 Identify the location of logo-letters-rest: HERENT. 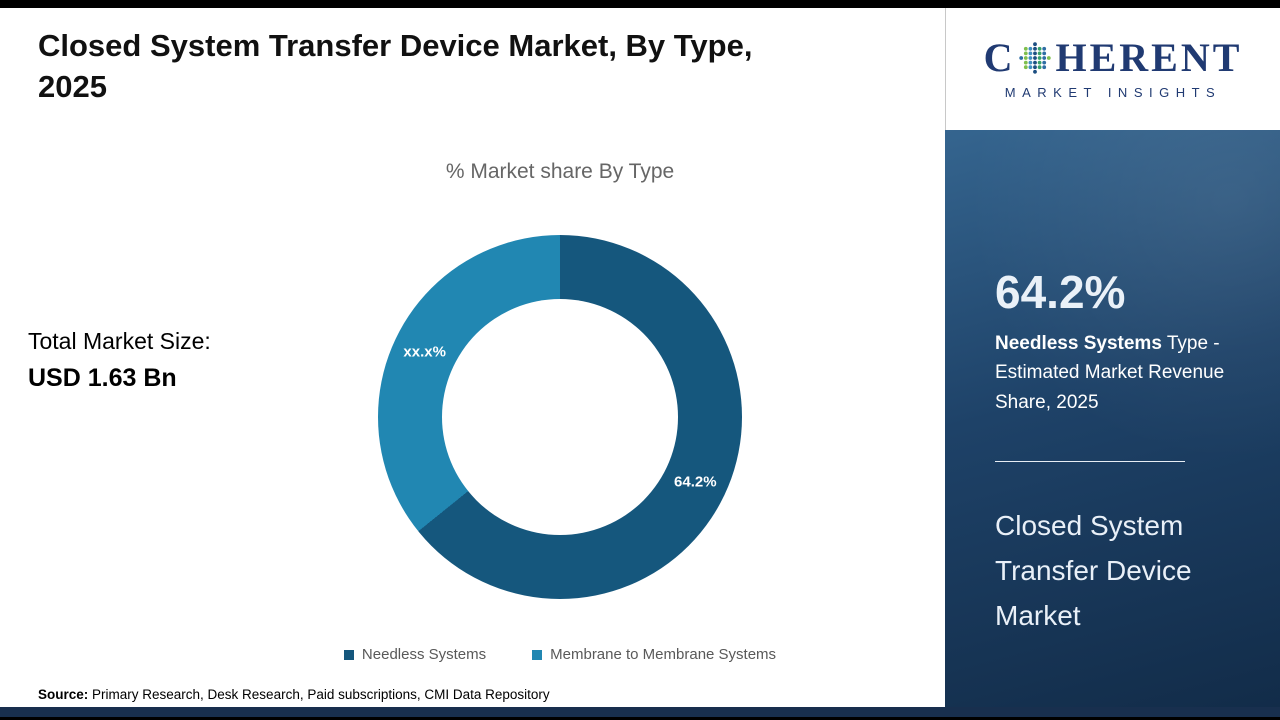
(1149, 57).